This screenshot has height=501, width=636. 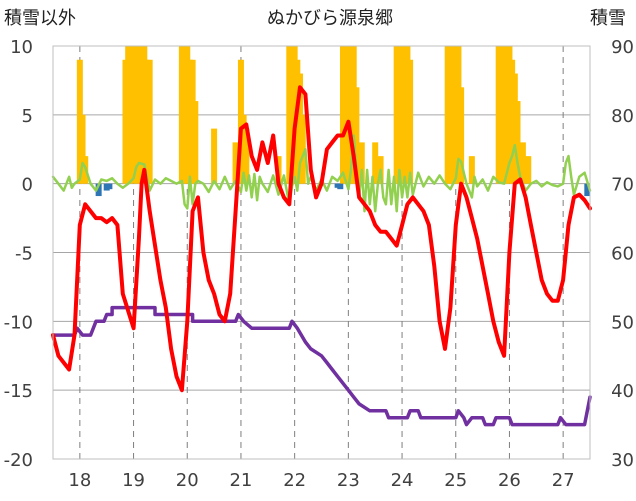 What do you see at coordinates (27, 116) in the screenshot?
I see `left-tick-label: 5` at bounding box center [27, 116].